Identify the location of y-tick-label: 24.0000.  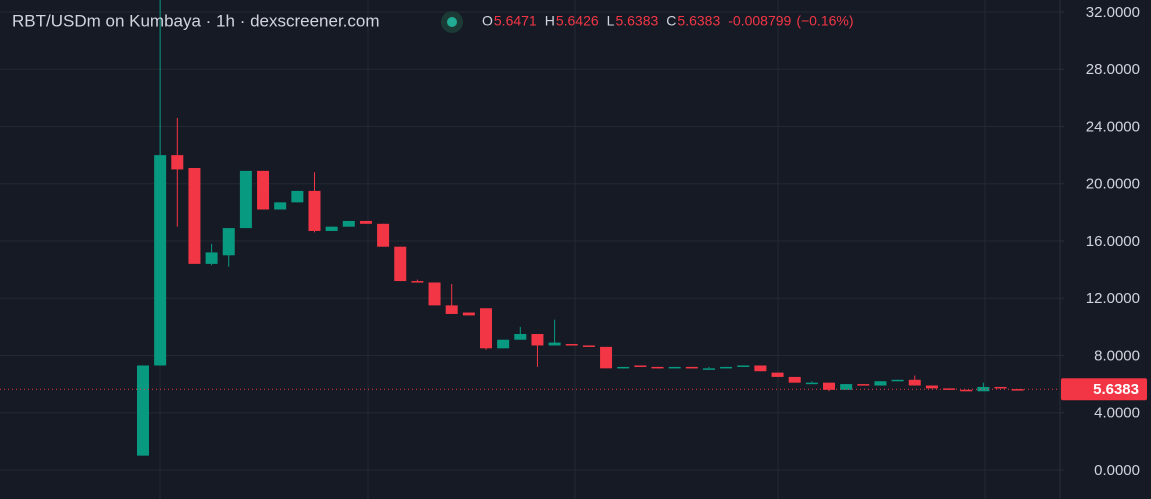
(1113, 126).